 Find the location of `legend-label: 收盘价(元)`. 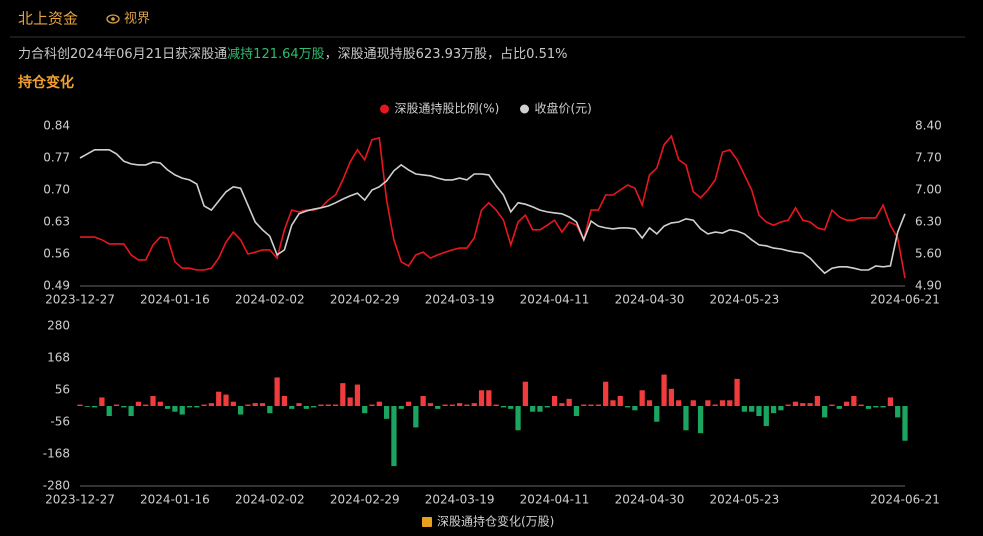

legend-label: 收盘价(元) is located at coordinates (563, 108).